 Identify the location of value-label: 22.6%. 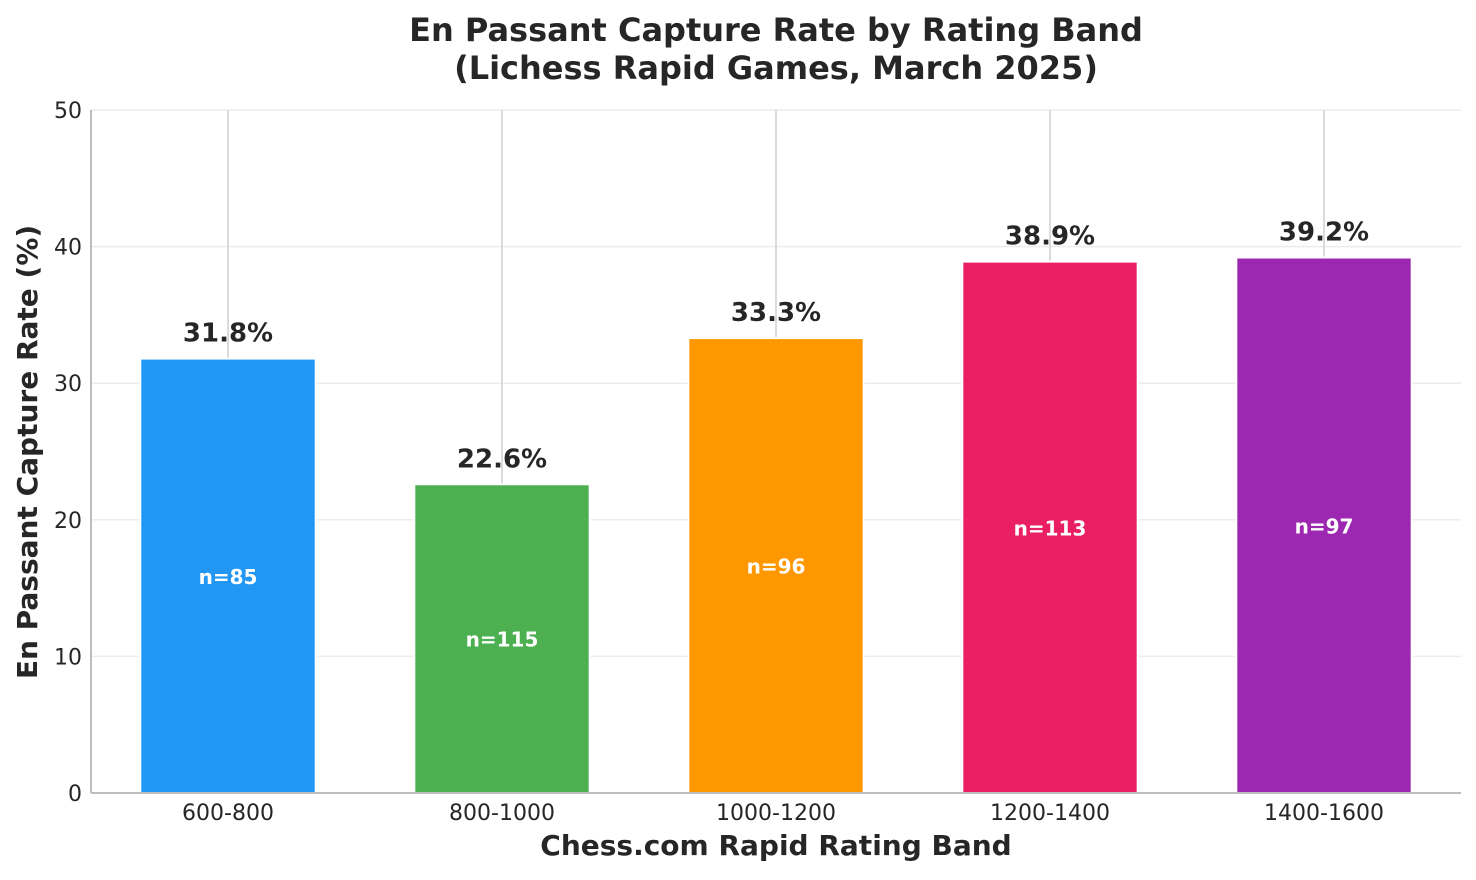
(502, 459).